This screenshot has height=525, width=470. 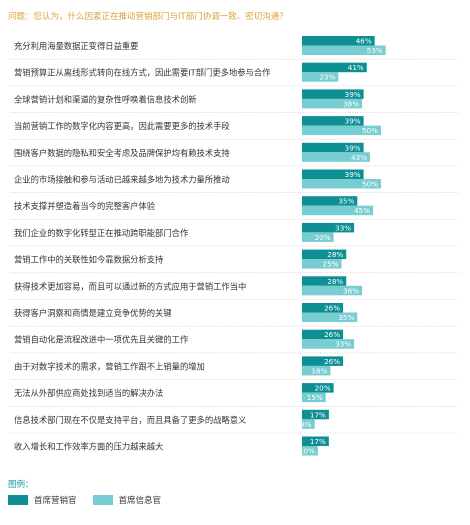 What do you see at coordinates (102, 500) in the screenshot?
I see `legend-swatch-cio` at bounding box center [102, 500].